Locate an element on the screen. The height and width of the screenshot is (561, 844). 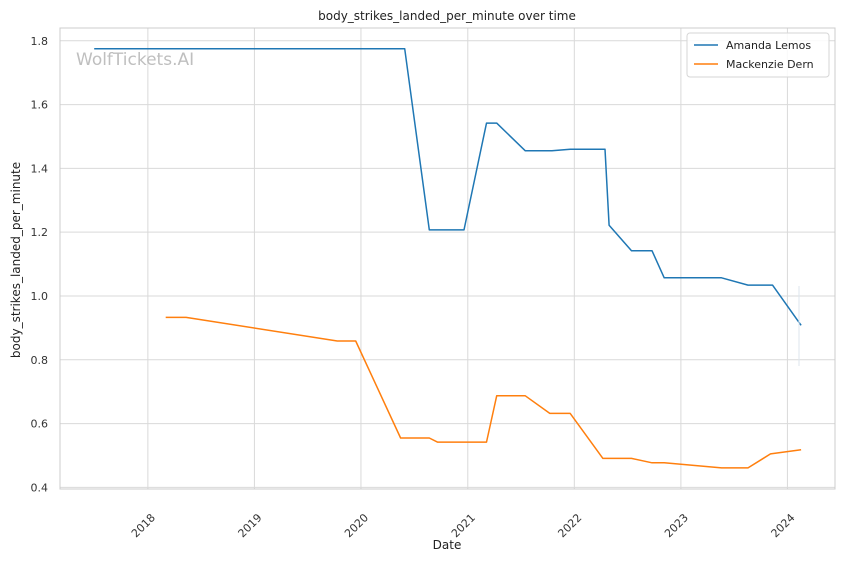
legend: Amanda Lemos Mackenzie Dern is located at coordinates (758, 55).